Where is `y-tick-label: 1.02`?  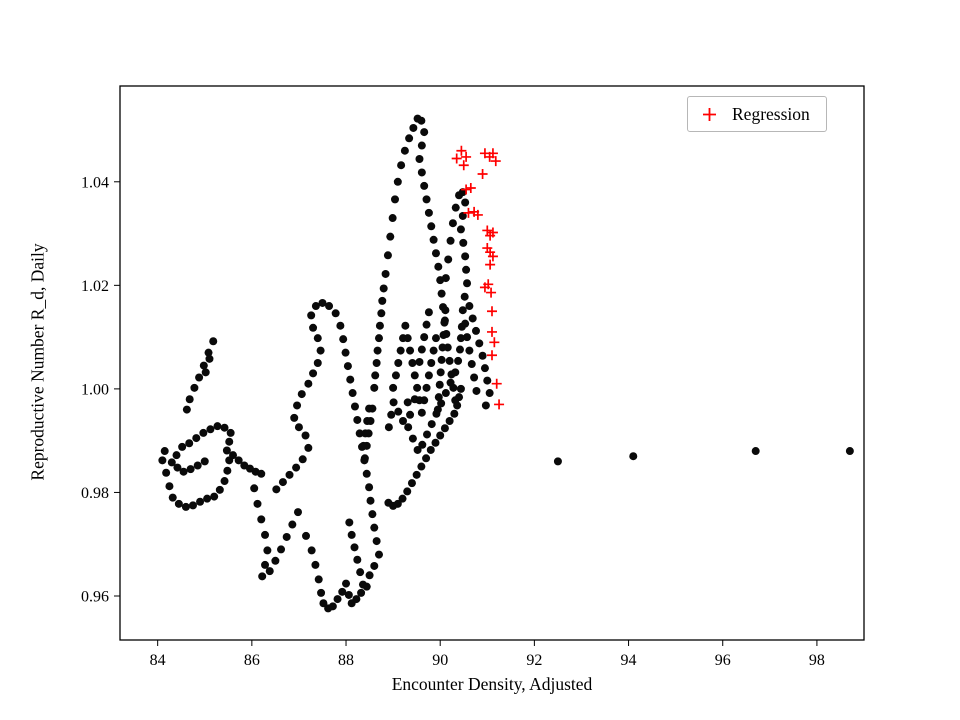 y-tick-label: 1.02 is located at coordinates (95, 286).